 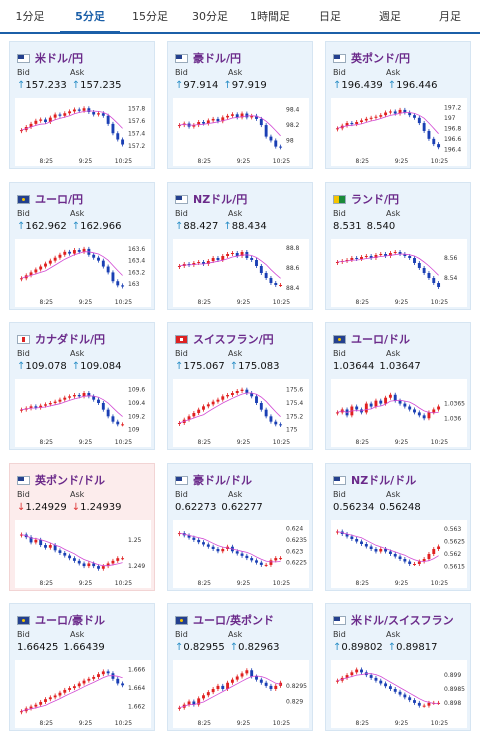 I want to click on currency-pair-link: NZドル/ドル, so click(x=384, y=480).